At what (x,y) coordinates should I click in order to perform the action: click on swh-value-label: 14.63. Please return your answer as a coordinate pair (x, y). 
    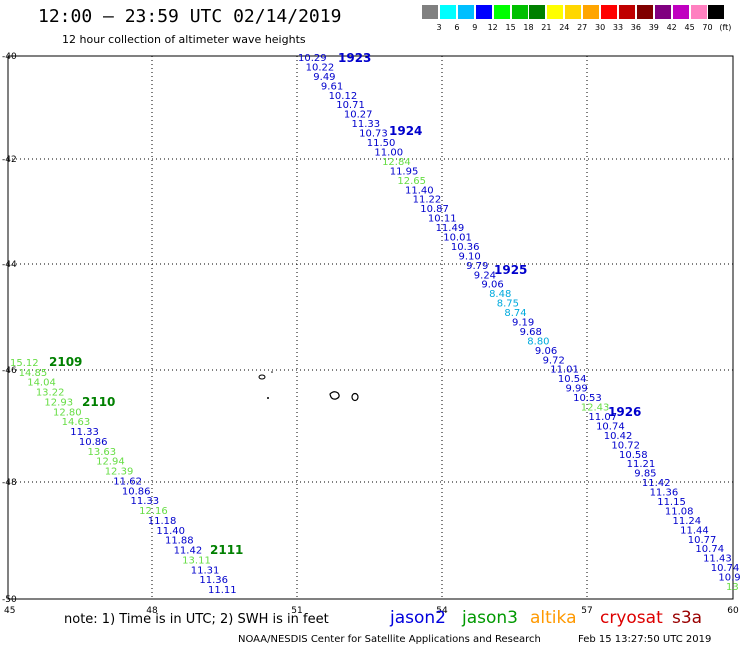
    Looking at the image, I should click on (76, 422).